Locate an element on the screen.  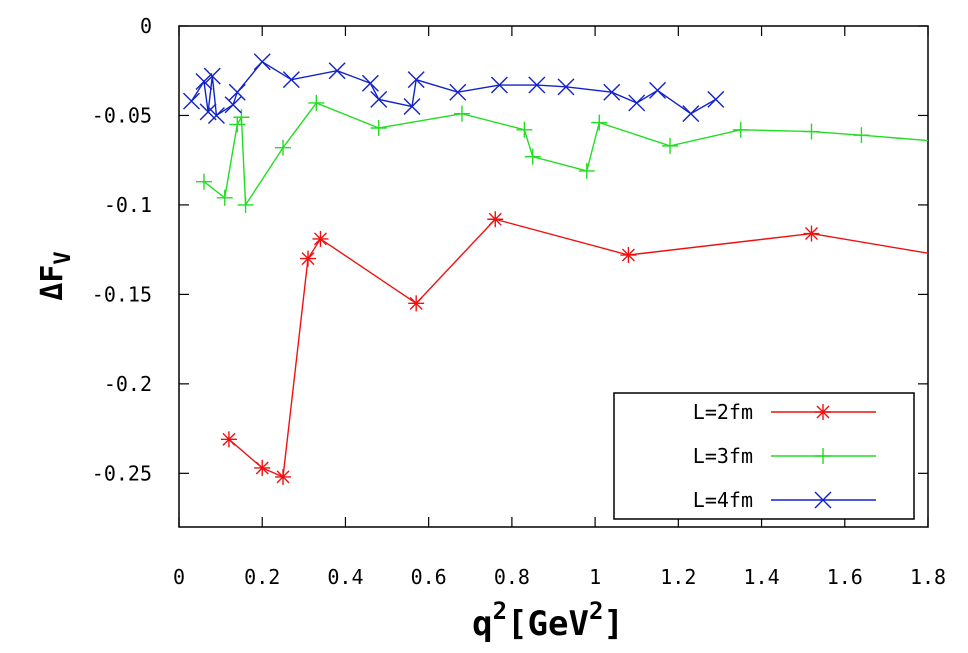
y-tick-label: -0.05 is located at coordinates (122, 115).